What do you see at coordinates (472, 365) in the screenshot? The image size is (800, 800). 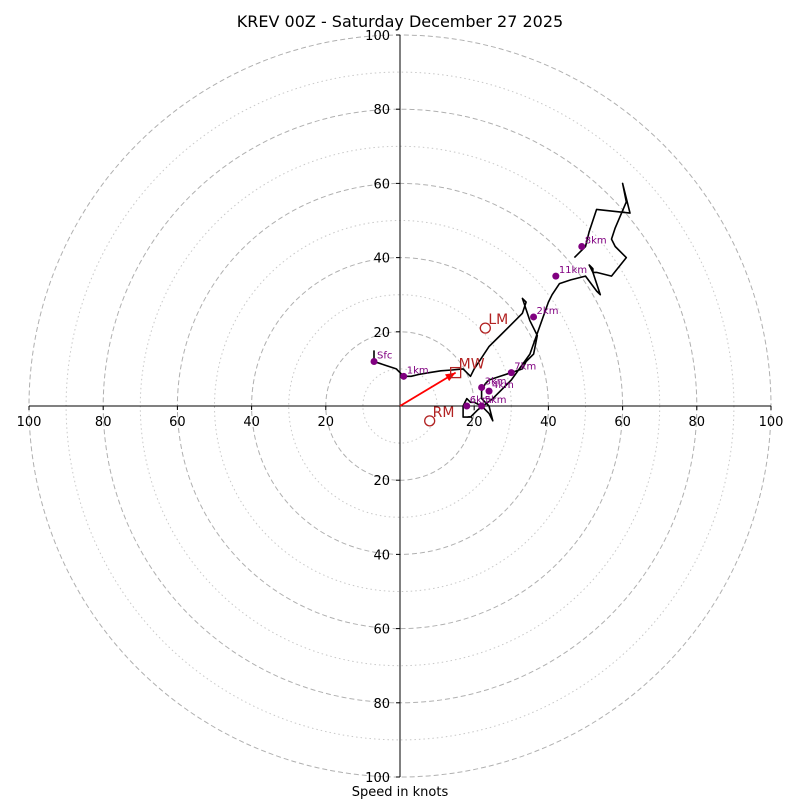 I see `mw-label: MW` at bounding box center [472, 365].